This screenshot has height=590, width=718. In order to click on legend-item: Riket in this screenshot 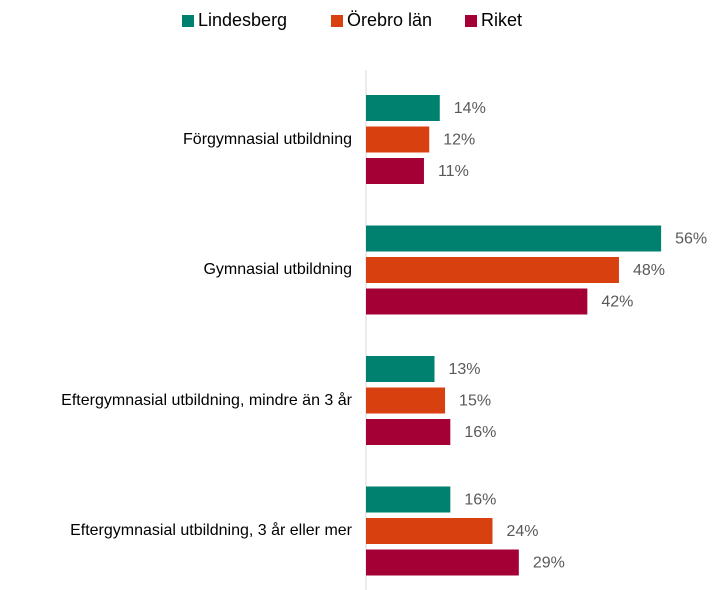, I will do `click(493, 20)`.